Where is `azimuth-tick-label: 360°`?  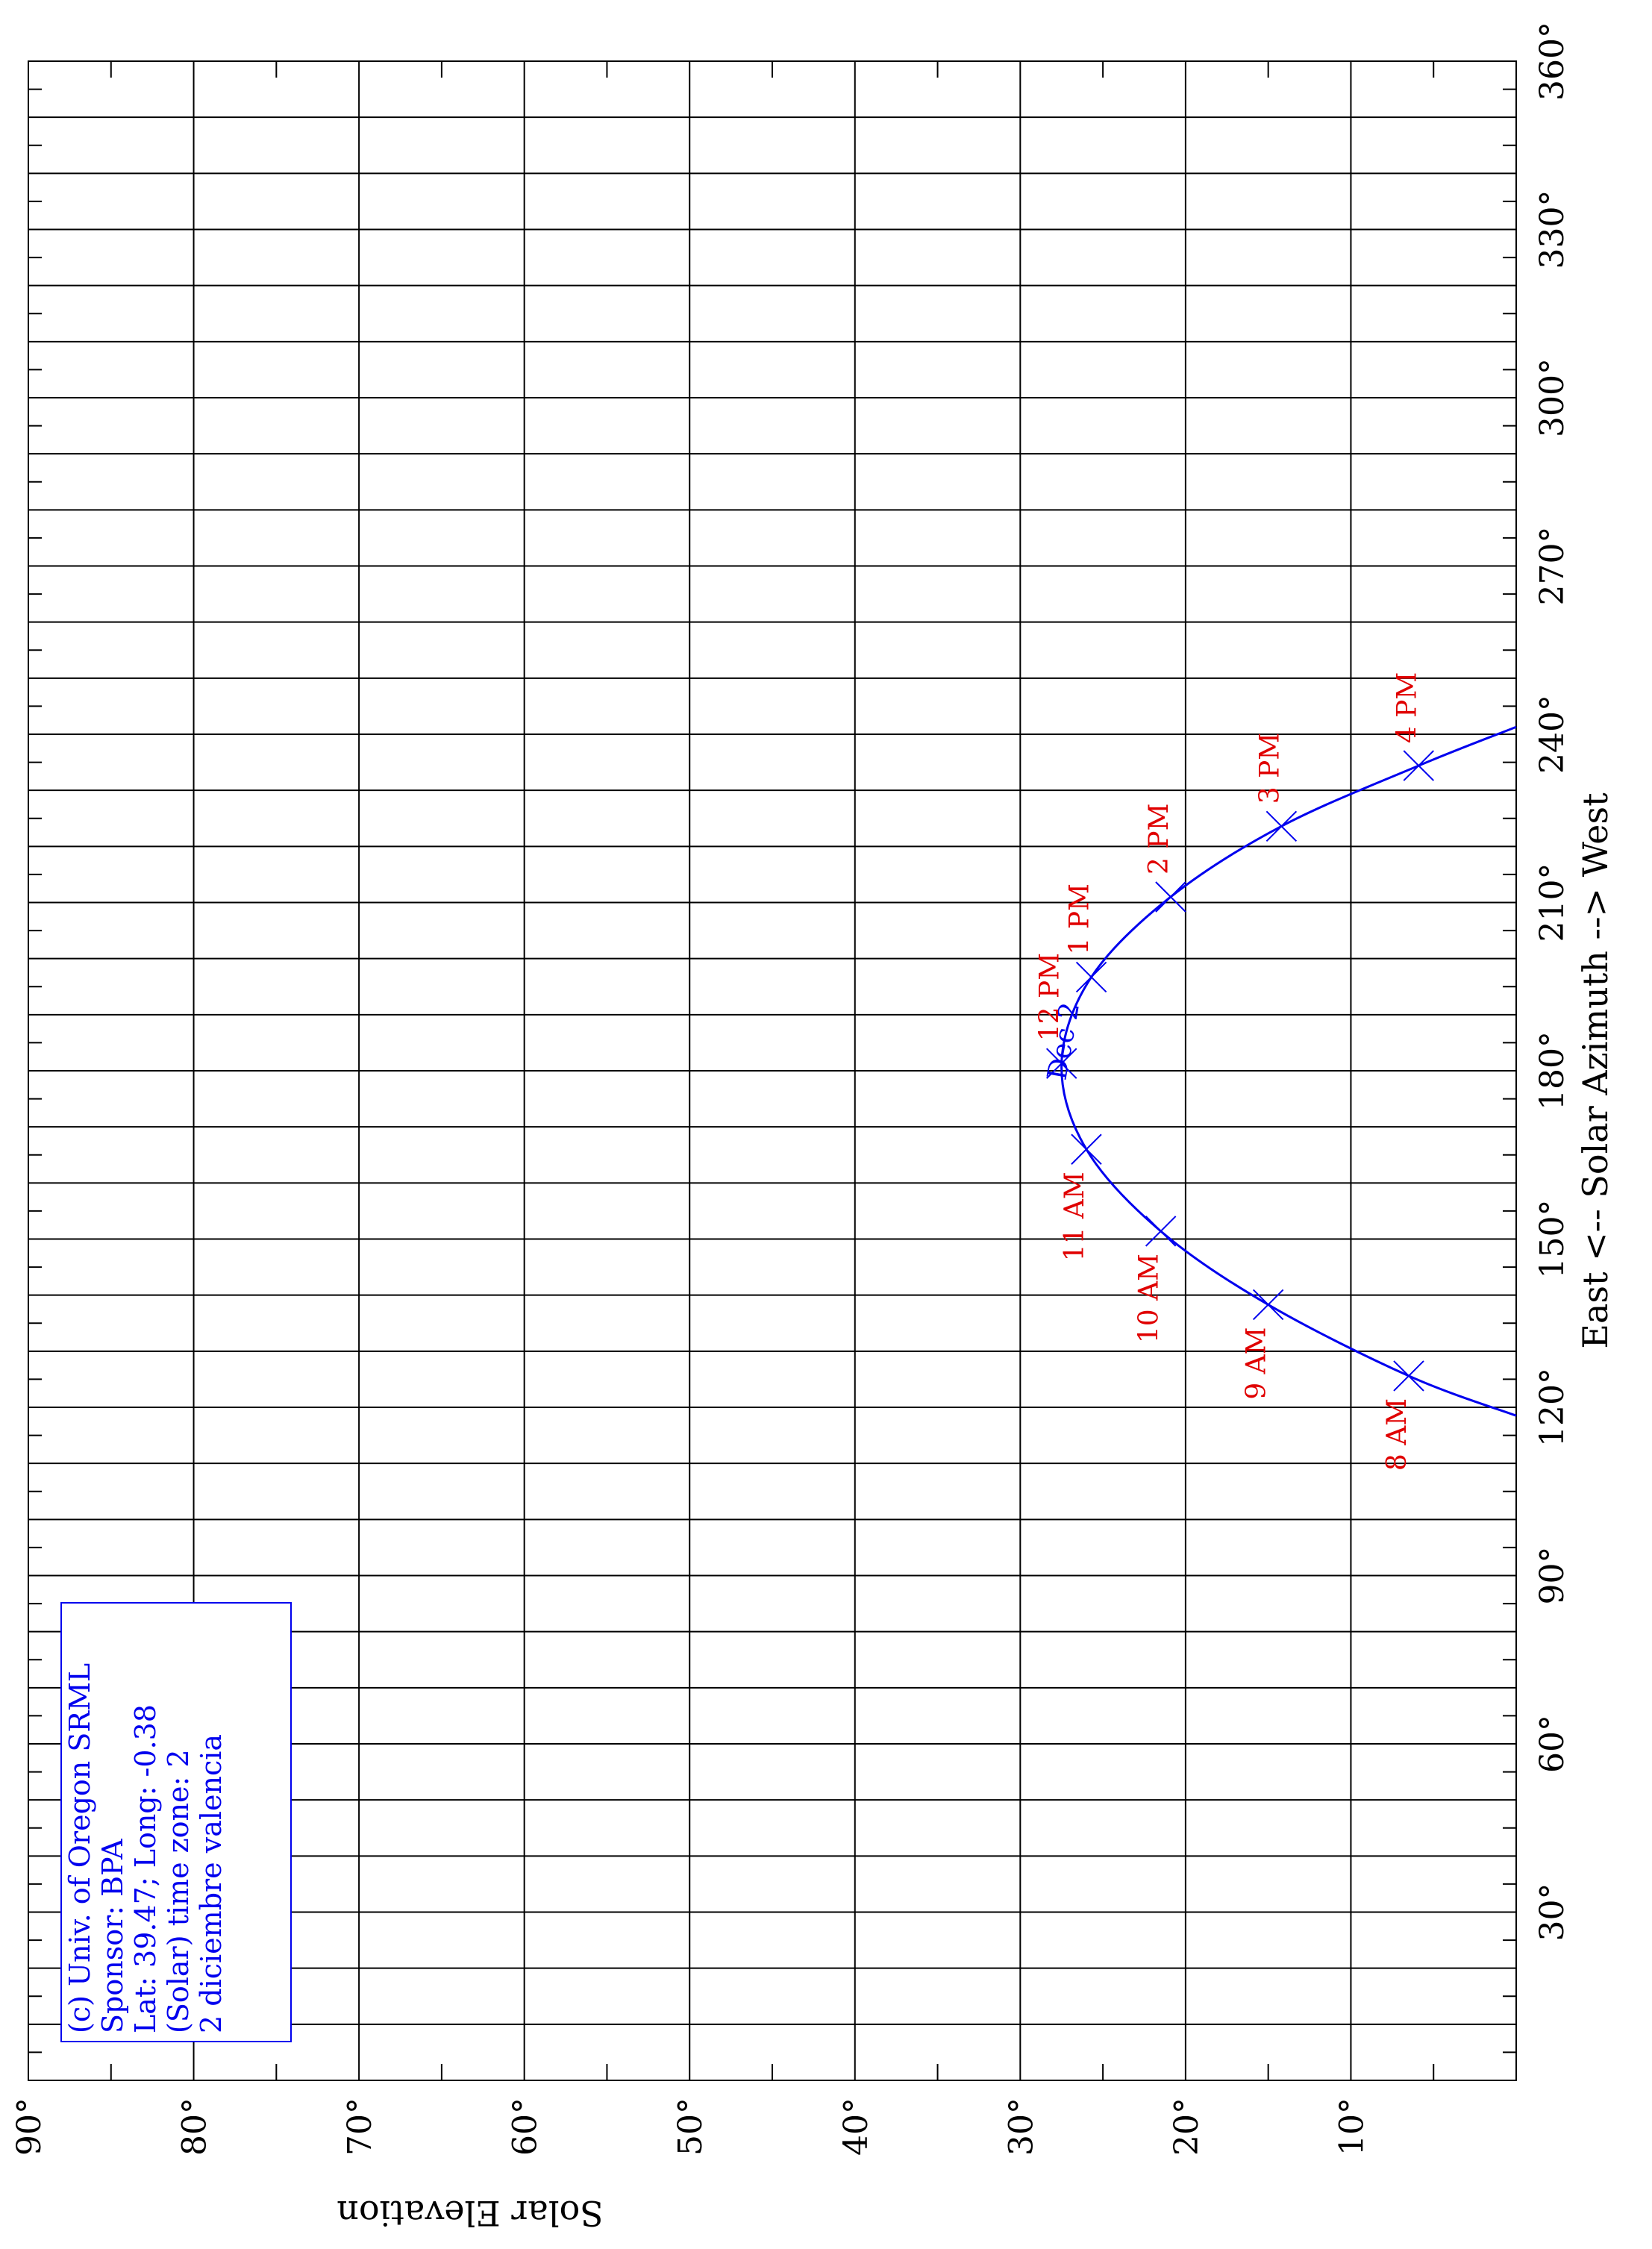 azimuth-tick-label: 360° is located at coordinates (1552, 61).